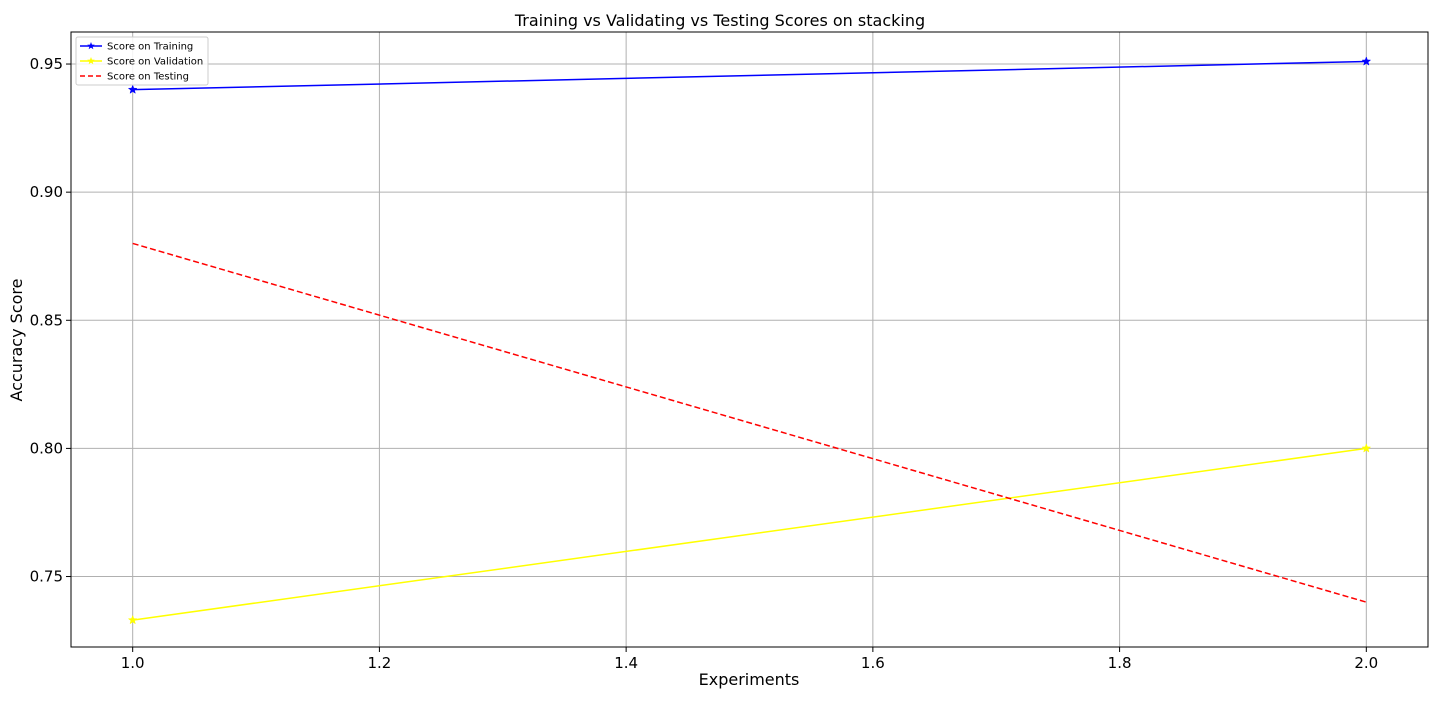 This screenshot has width=1440, height=720. I want to click on x-tick-label: 1.6, so click(873, 663).